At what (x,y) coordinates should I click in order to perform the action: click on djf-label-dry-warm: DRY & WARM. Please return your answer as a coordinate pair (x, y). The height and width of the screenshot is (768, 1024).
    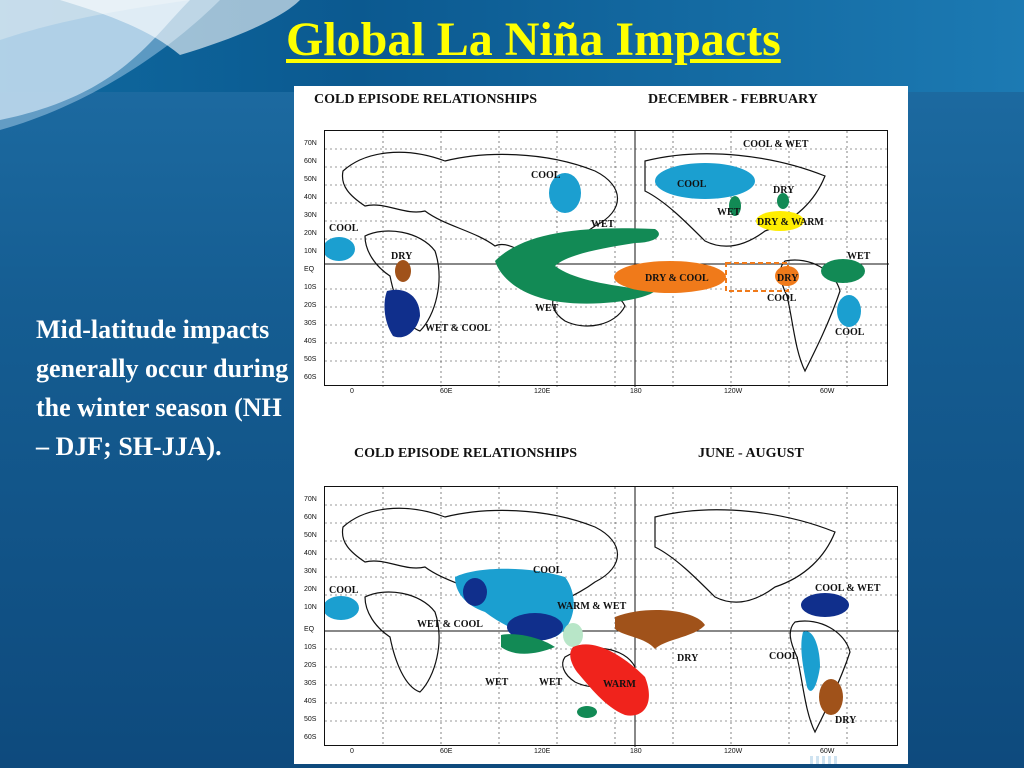
    Looking at the image, I should click on (790, 222).